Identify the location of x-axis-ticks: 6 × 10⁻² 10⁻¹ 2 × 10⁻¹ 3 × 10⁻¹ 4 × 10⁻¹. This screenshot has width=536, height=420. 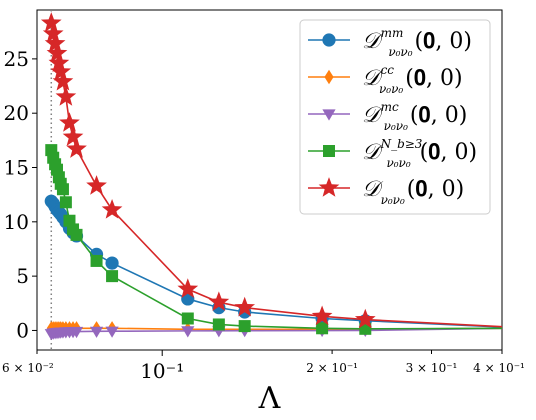
(263, 366).